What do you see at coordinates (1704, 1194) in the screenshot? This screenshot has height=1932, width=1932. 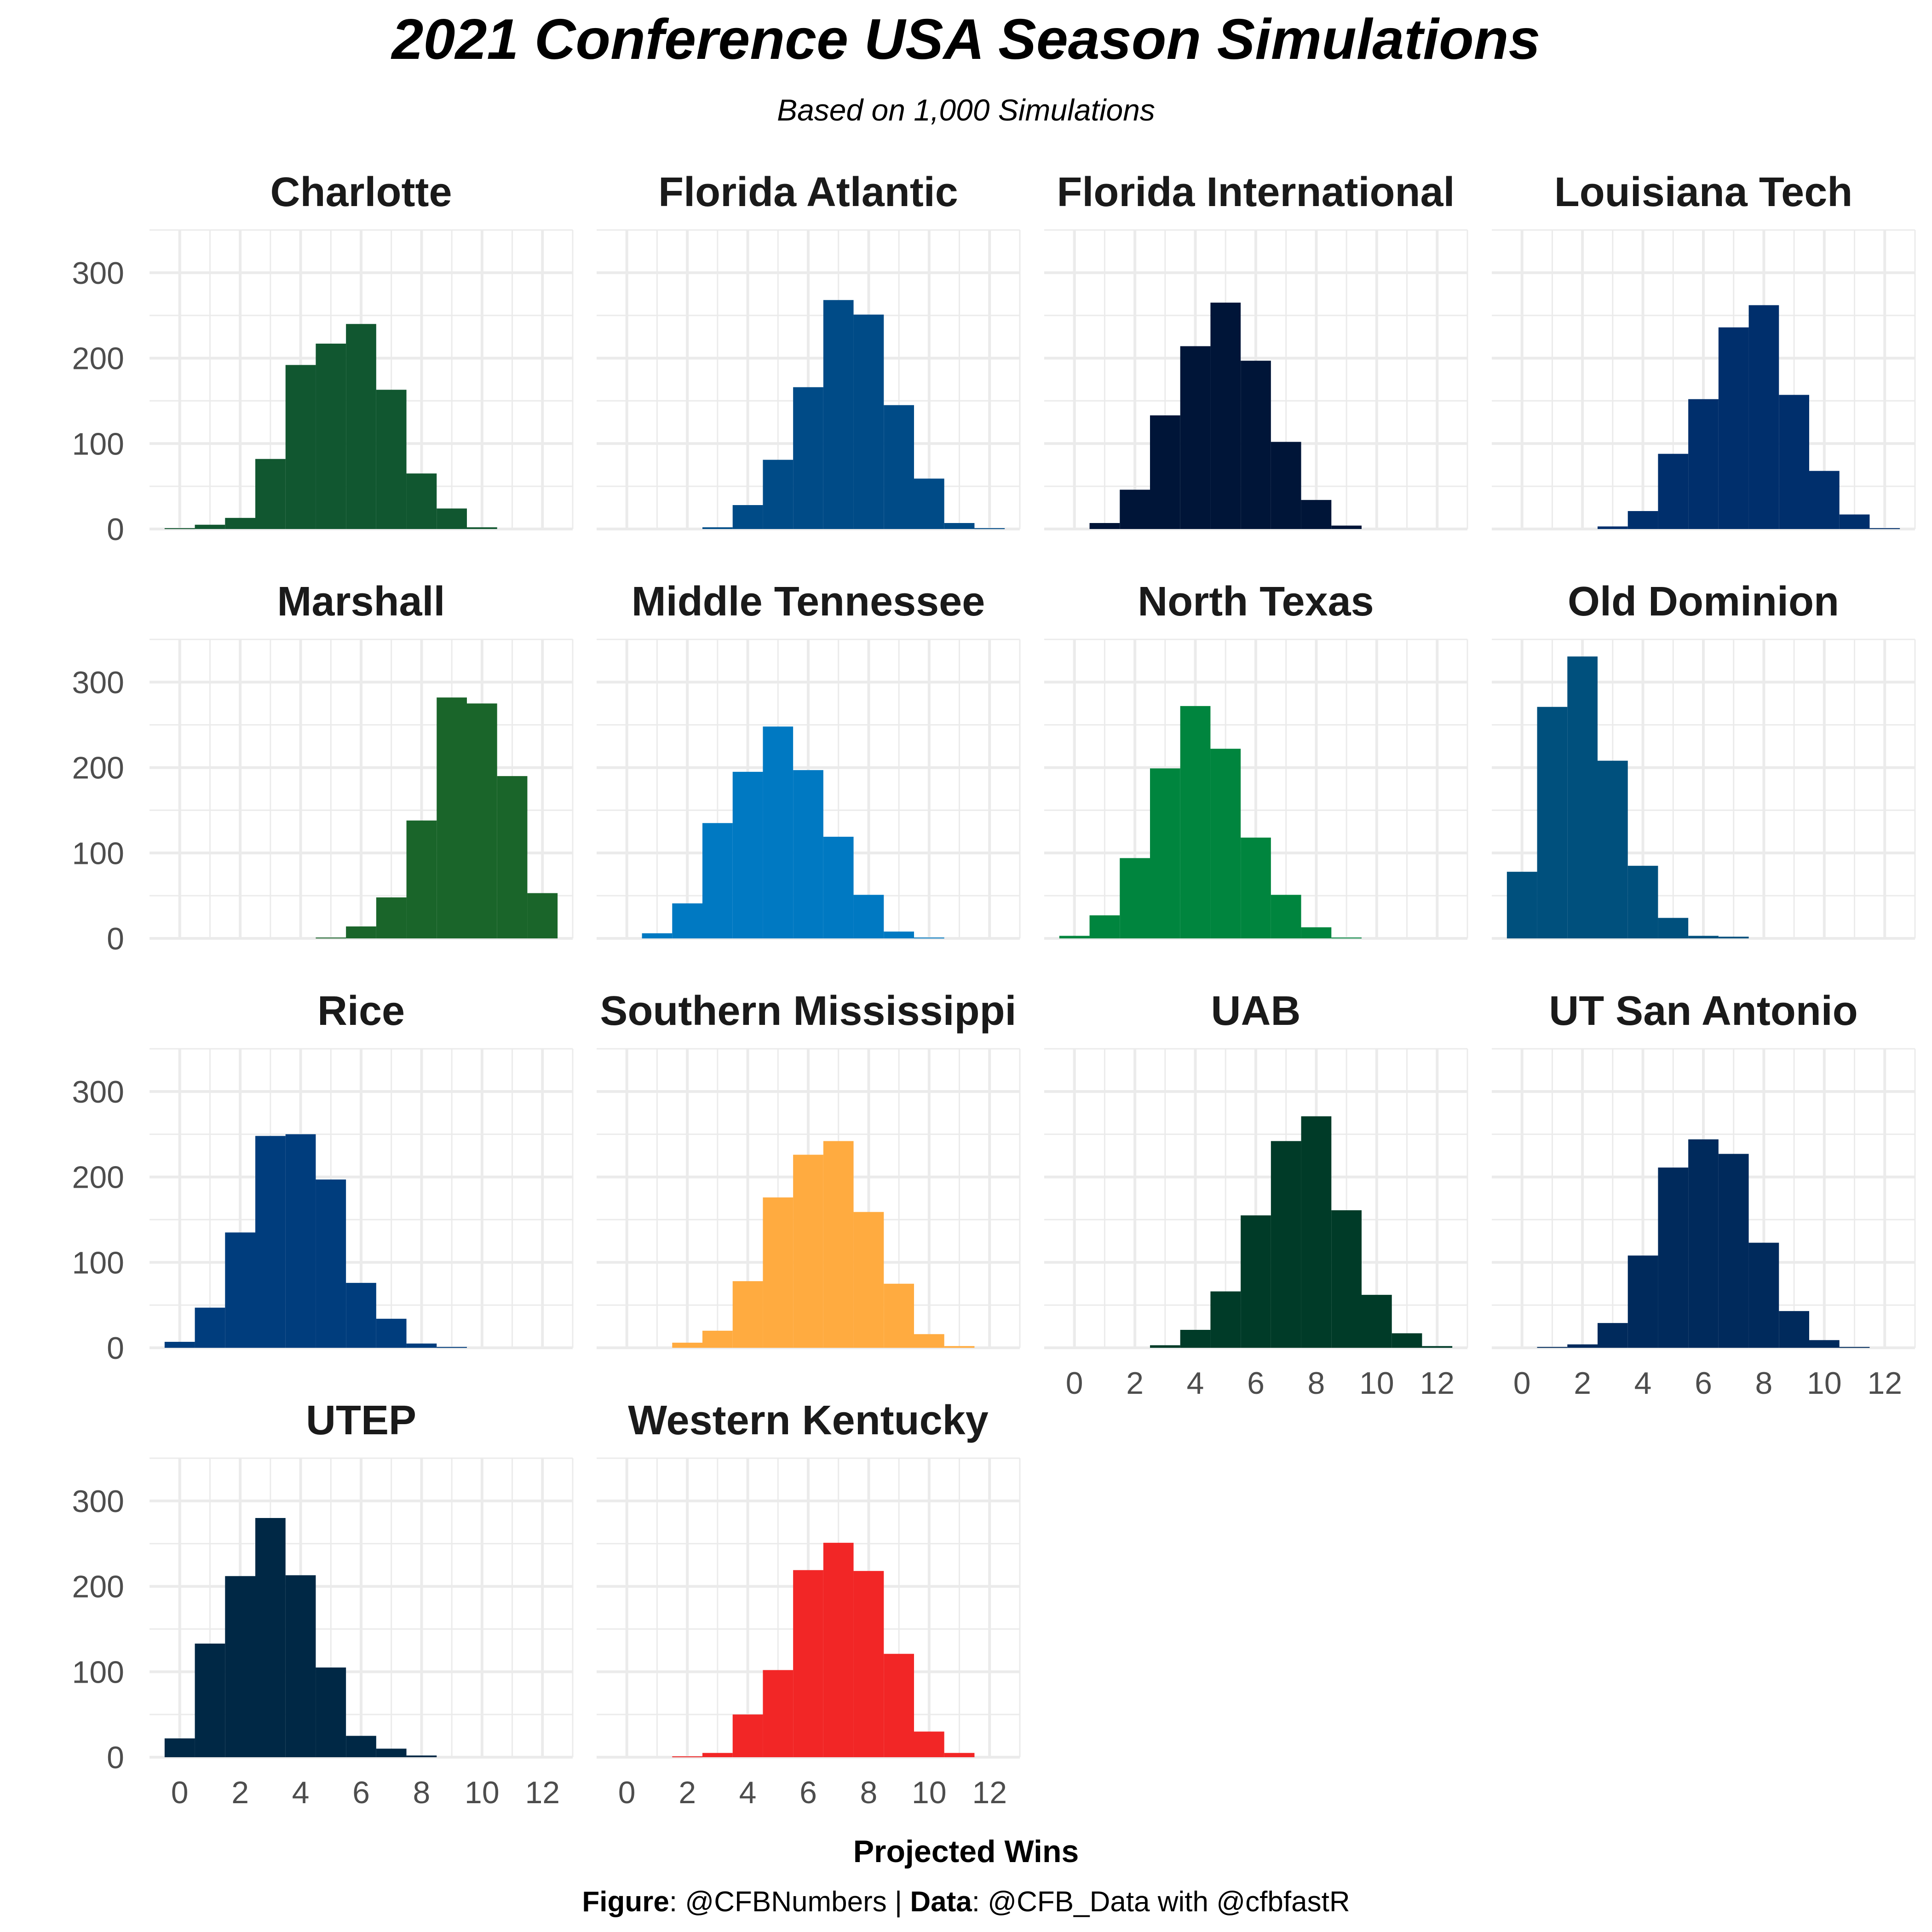 I see `facet-panel: UT San Antonio 0 2 4 6 8 10 12` at bounding box center [1704, 1194].